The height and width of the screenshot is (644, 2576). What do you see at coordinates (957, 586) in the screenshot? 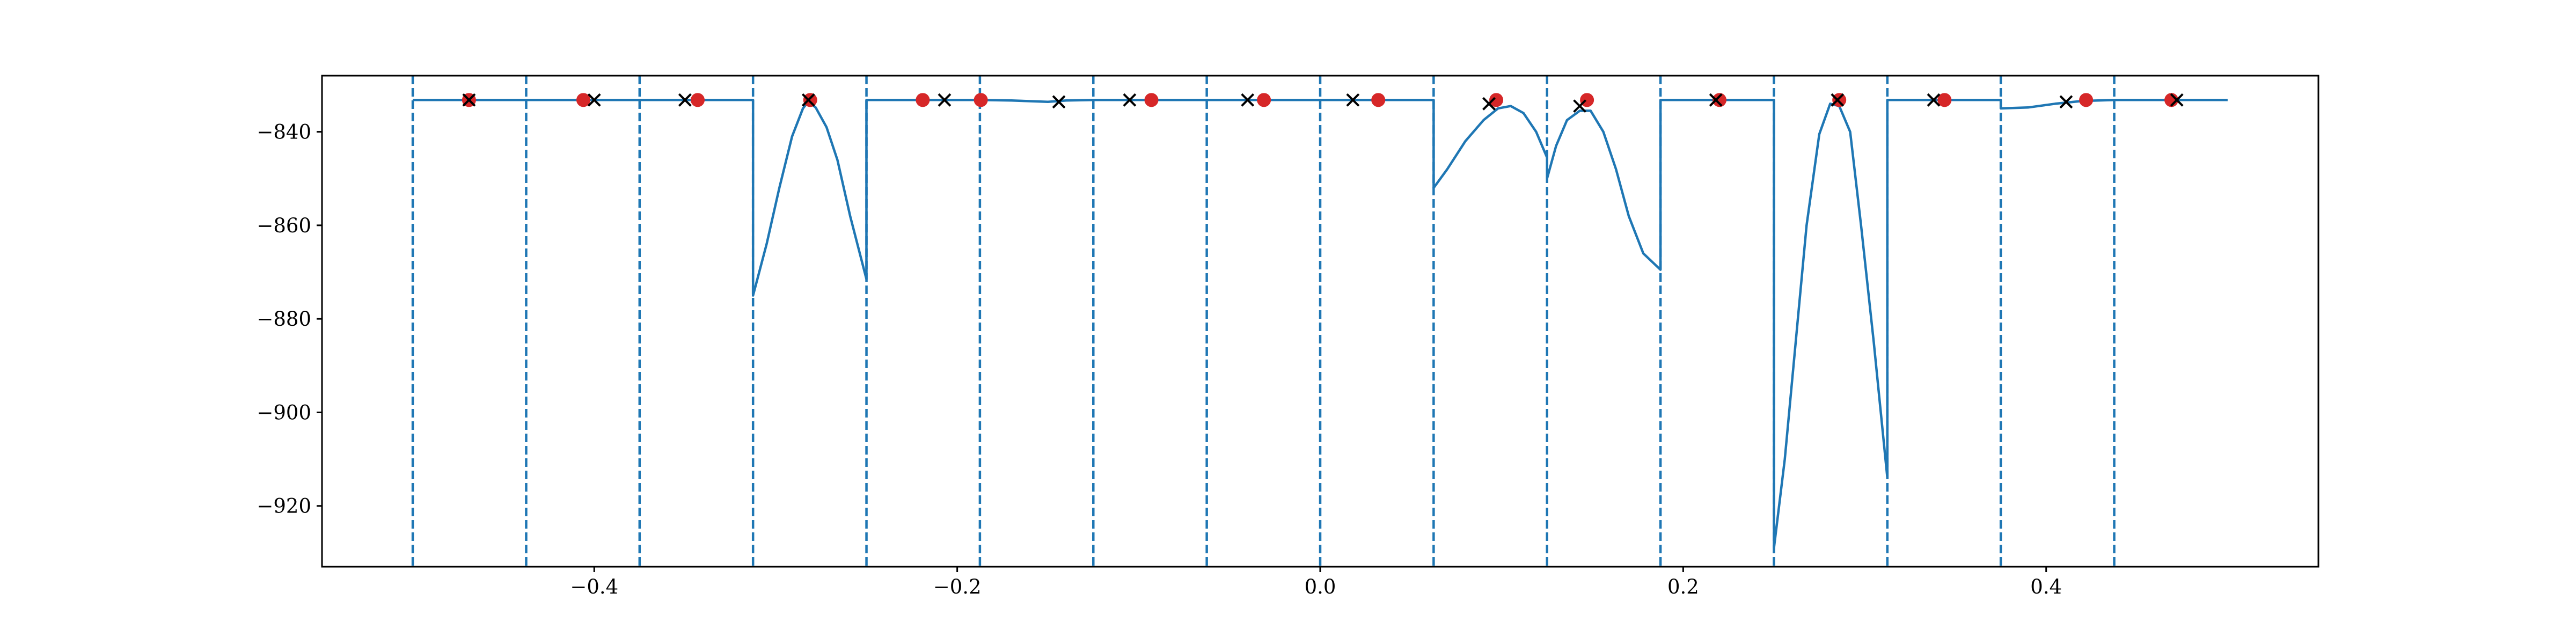
I see `x-tick-label: −0.2` at bounding box center [957, 586].